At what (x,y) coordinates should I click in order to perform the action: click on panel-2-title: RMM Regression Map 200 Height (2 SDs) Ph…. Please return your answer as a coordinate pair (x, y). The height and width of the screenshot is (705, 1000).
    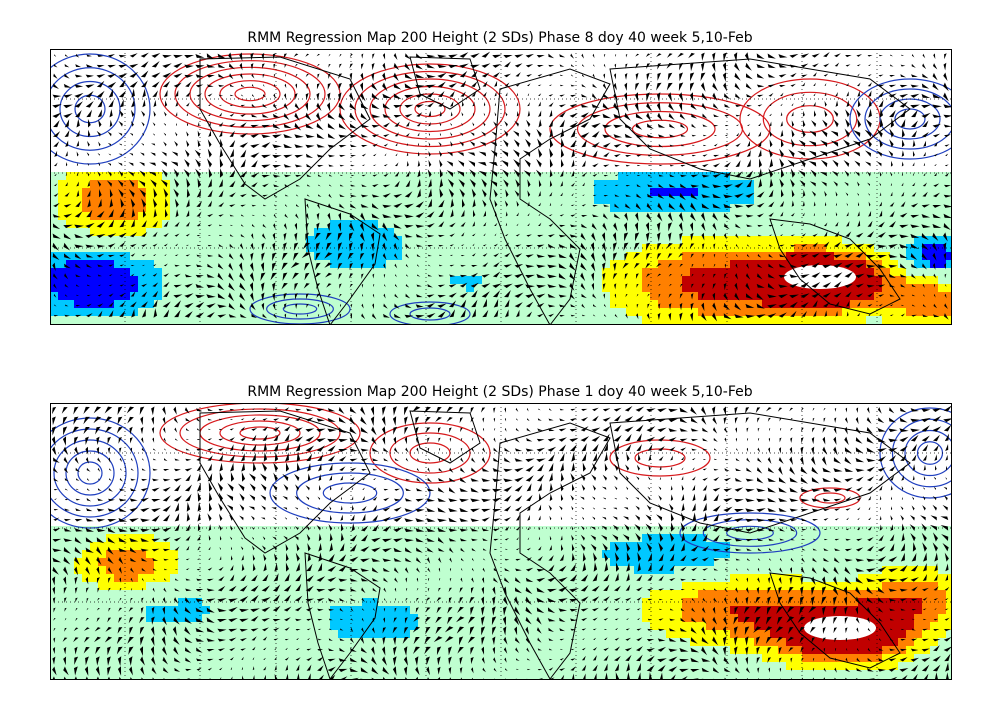
    Looking at the image, I should click on (500, 392).